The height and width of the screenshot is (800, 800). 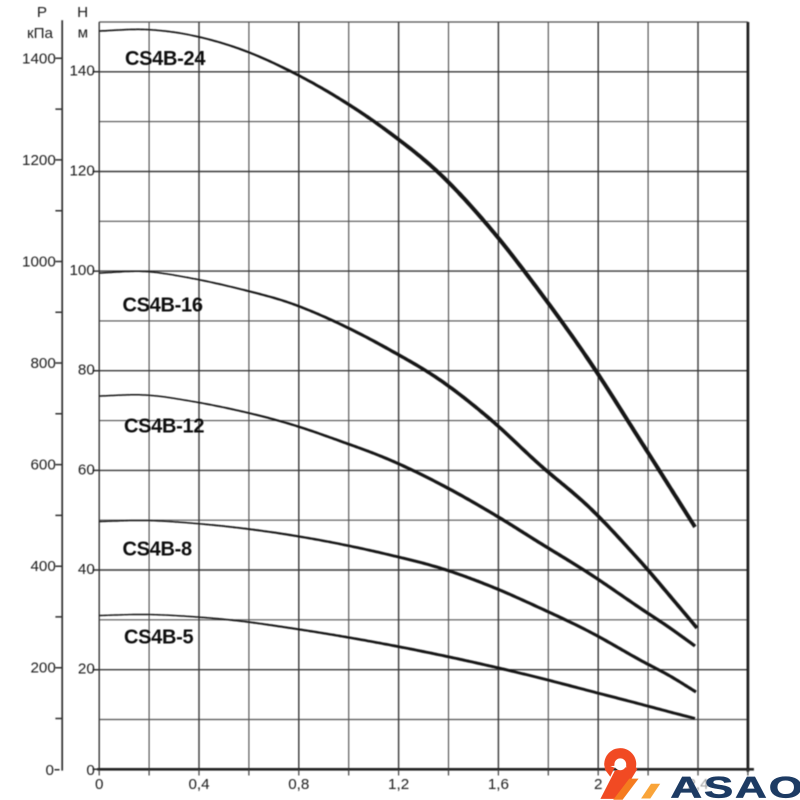 I want to click on svg-text: CS4B-12, so click(x=164, y=427).